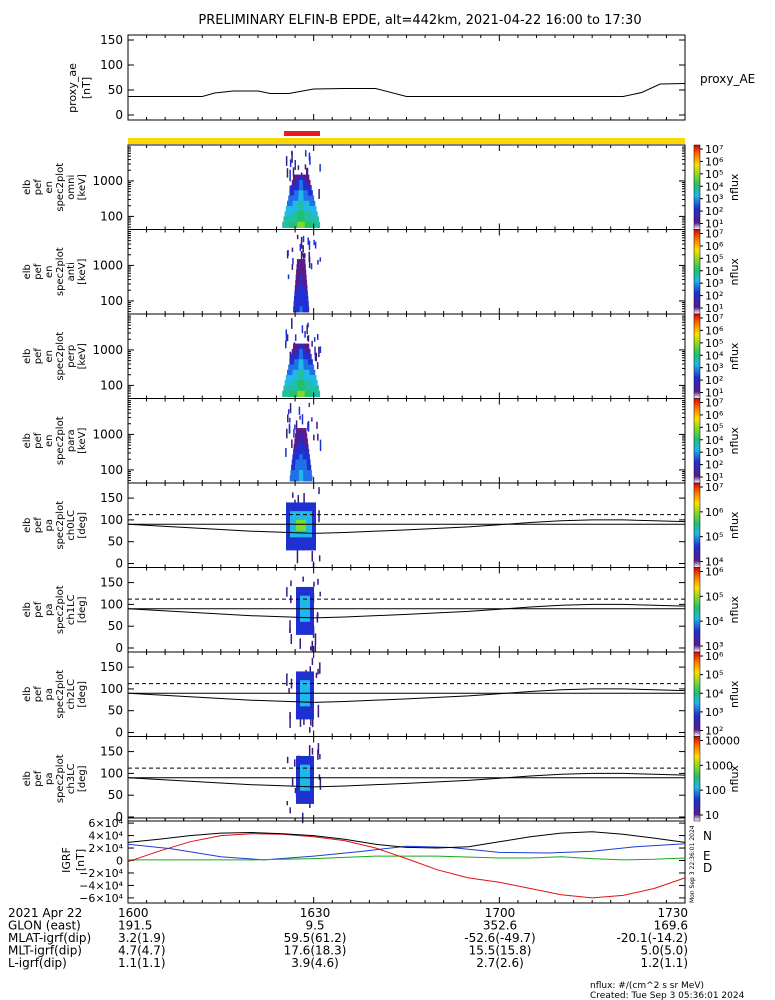 The height and width of the screenshot is (1000, 775). Describe the element at coordinates (115, 90) in the screenshot. I see `y-tick-label: 50` at that location.